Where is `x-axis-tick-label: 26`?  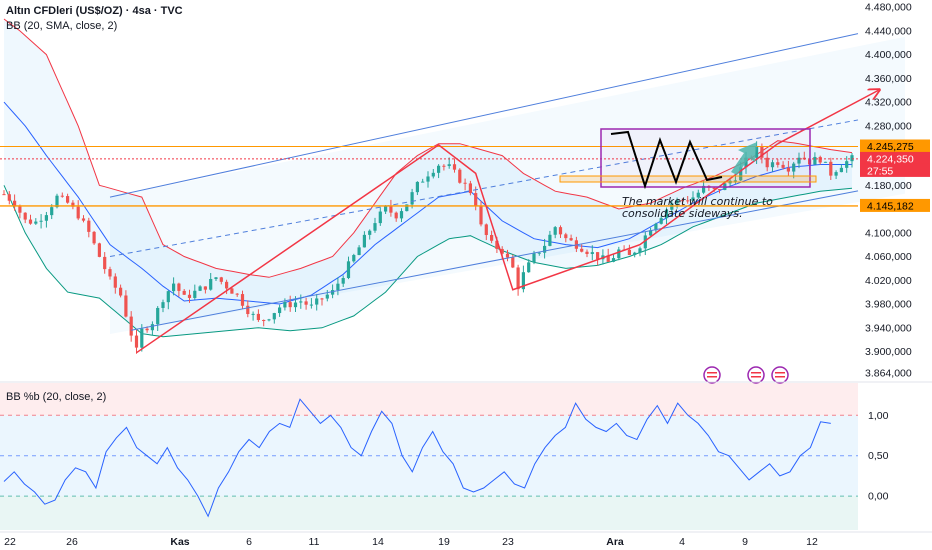
x-axis-tick-label: 26 is located at coordinates (72, 542).